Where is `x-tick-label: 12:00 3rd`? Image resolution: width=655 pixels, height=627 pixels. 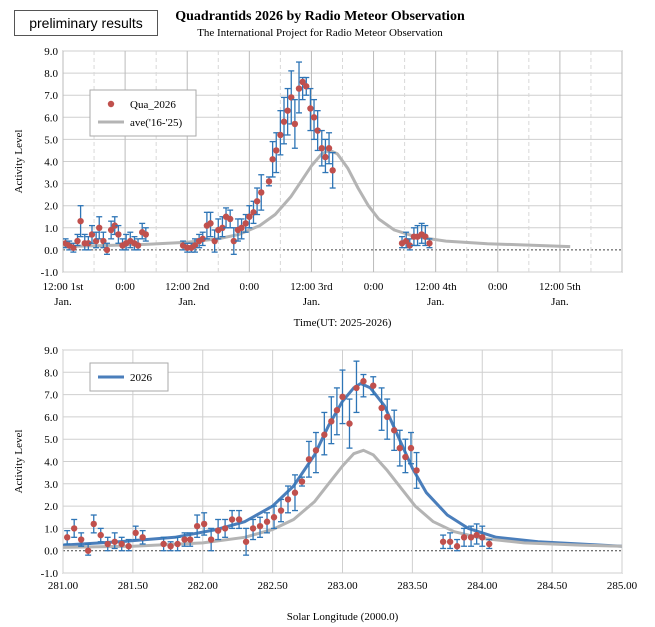 x-tick-label: 12:00 3rd is located at coordinates (311, 287).